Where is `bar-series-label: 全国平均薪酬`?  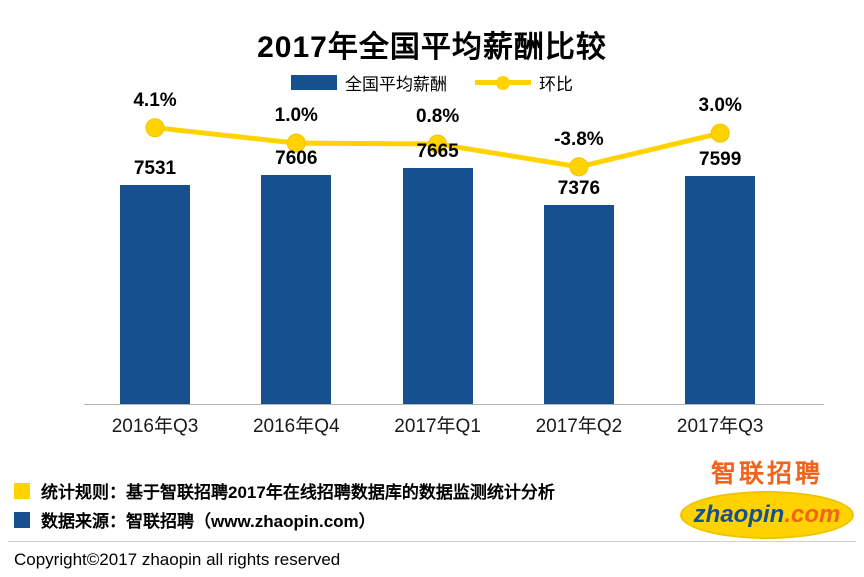
bar-series-label: 全国平均薪酬 is located at coordinates (396, 84).